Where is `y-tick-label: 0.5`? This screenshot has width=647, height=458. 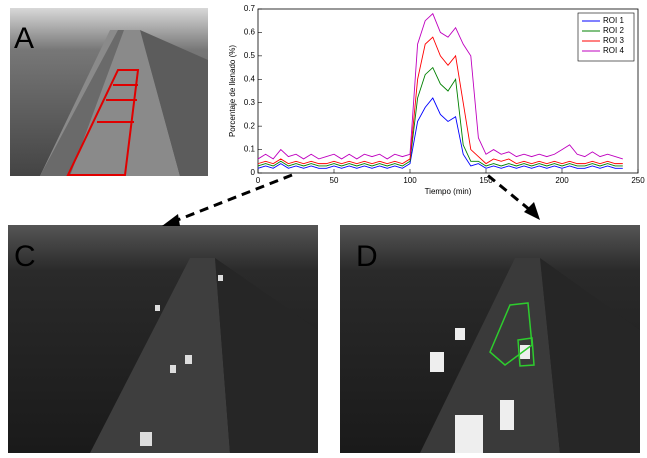 y-tick-label: 0.5 is located at coordinates (250, 55).